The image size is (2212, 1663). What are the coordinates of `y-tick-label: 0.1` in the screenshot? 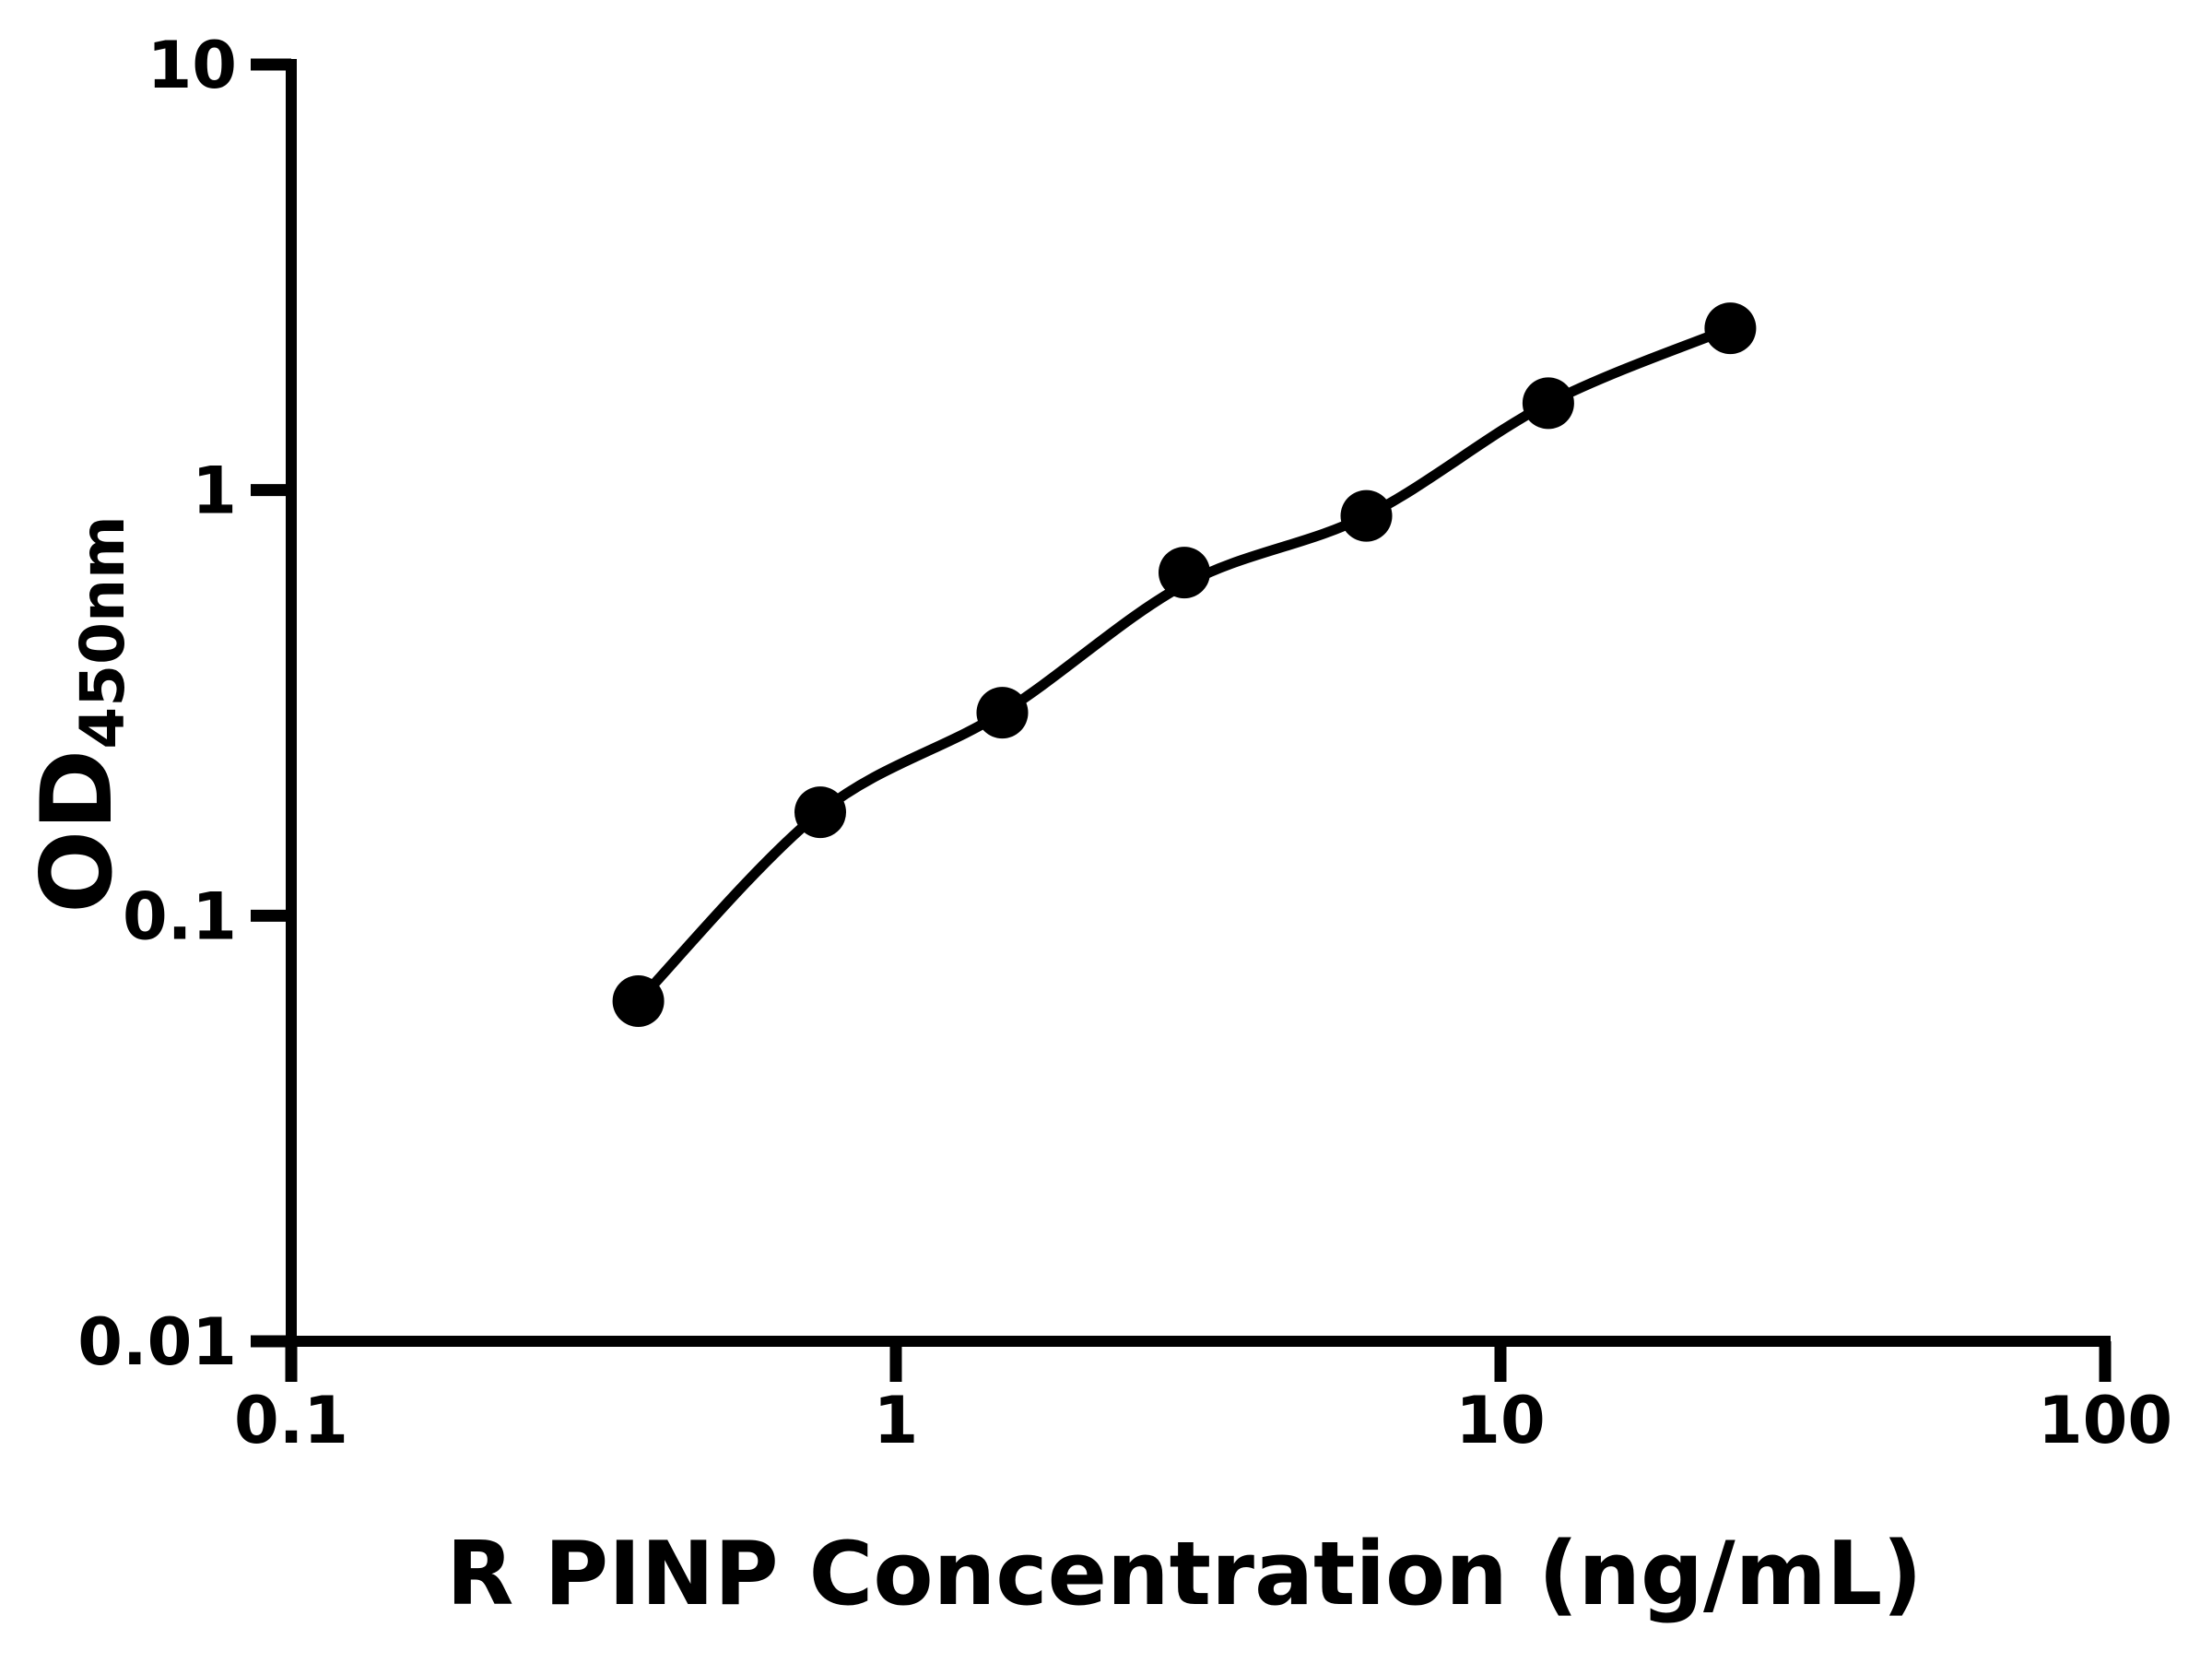 It's located at (180, 916).